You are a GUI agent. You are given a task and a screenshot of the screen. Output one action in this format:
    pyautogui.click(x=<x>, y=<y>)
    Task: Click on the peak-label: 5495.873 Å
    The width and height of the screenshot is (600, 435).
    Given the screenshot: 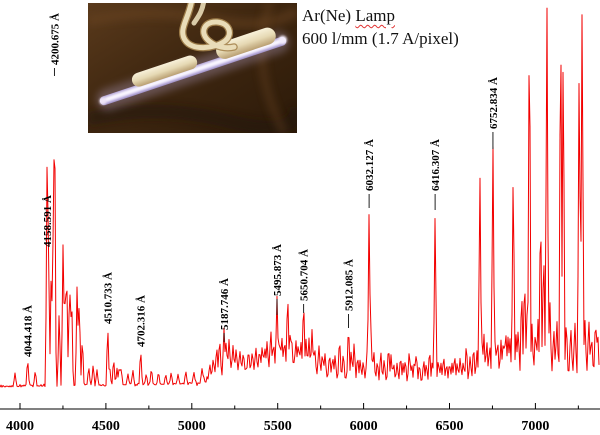 What is the action you would take?
    pyautogui.click(x=278, y=270)
    